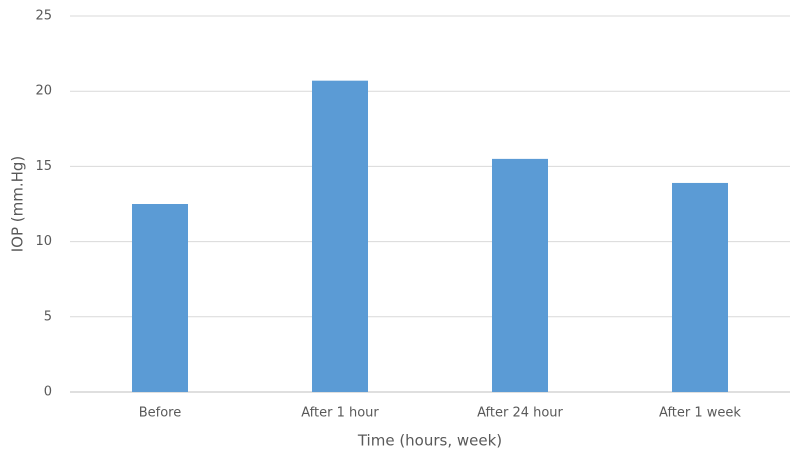 Image resolution: width=800 pixels, height=463 pixels. I want to click on y-tick-label: 0, so click(48, 392).